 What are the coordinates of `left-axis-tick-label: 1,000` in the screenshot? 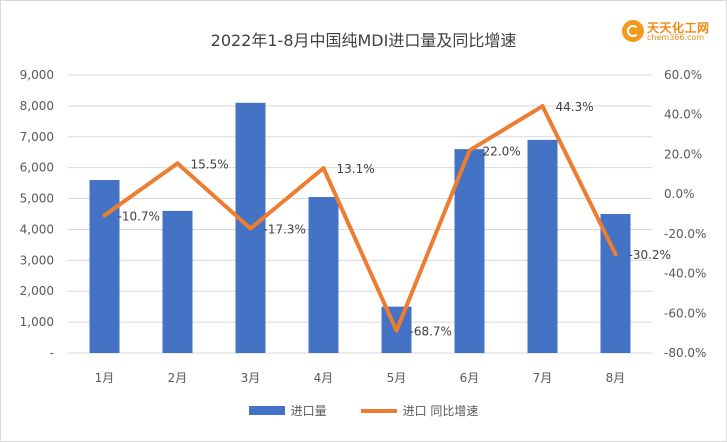 It's located at (37, 322).